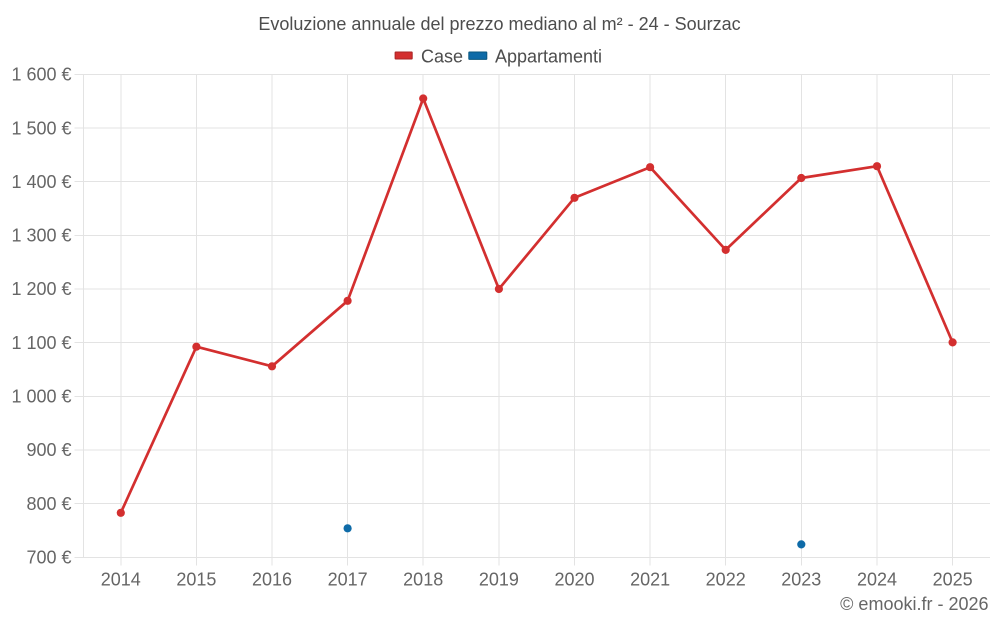  Describe the element at coordinates (423, 580) in the screenshot. I see `svg-text: 2018` at that location.